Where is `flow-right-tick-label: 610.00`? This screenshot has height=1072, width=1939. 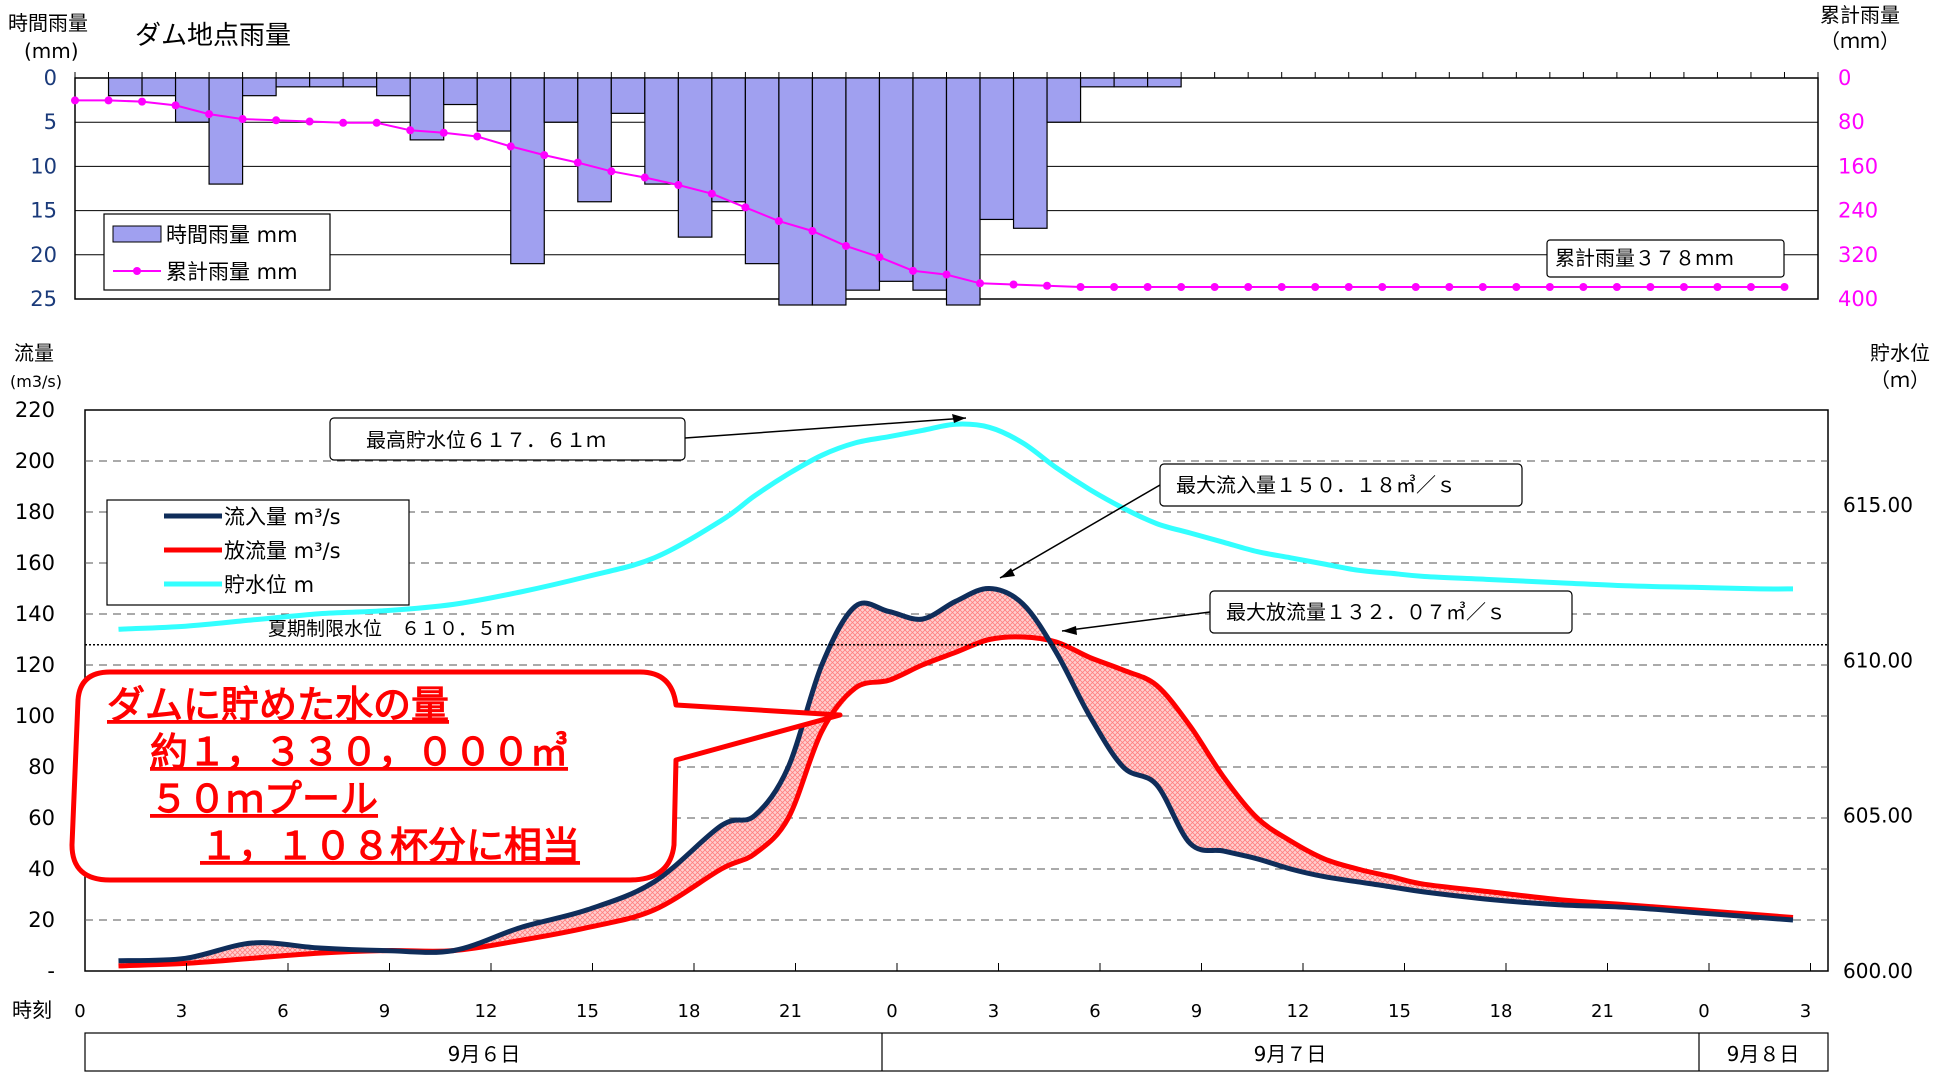
flow-right-tick-label: 610.00 is located at coordinates (1878, 660).